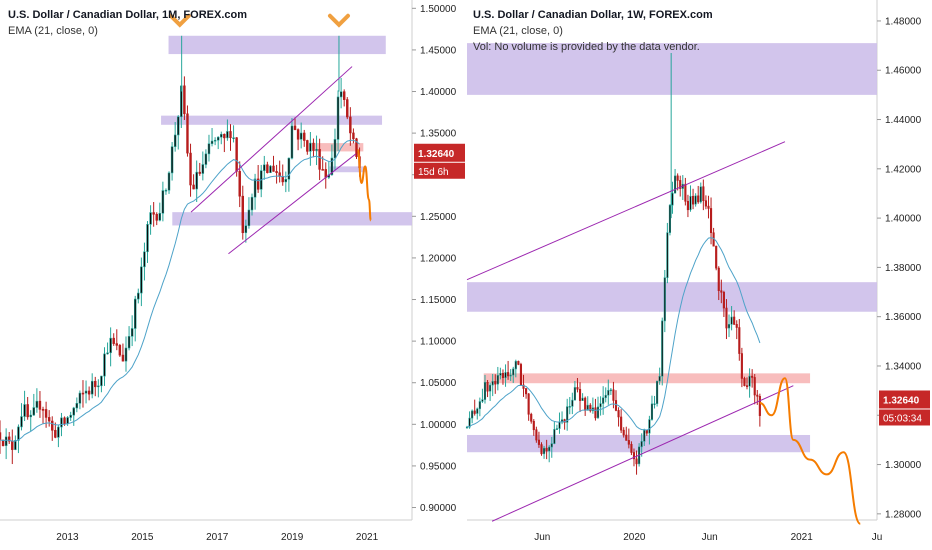 The height and width of the screenshot is (550, 932). What do you see at coordinates (217, 537) in the screenshot?
I see `x-tick-label: 2017` at bounding box center [217, 537].